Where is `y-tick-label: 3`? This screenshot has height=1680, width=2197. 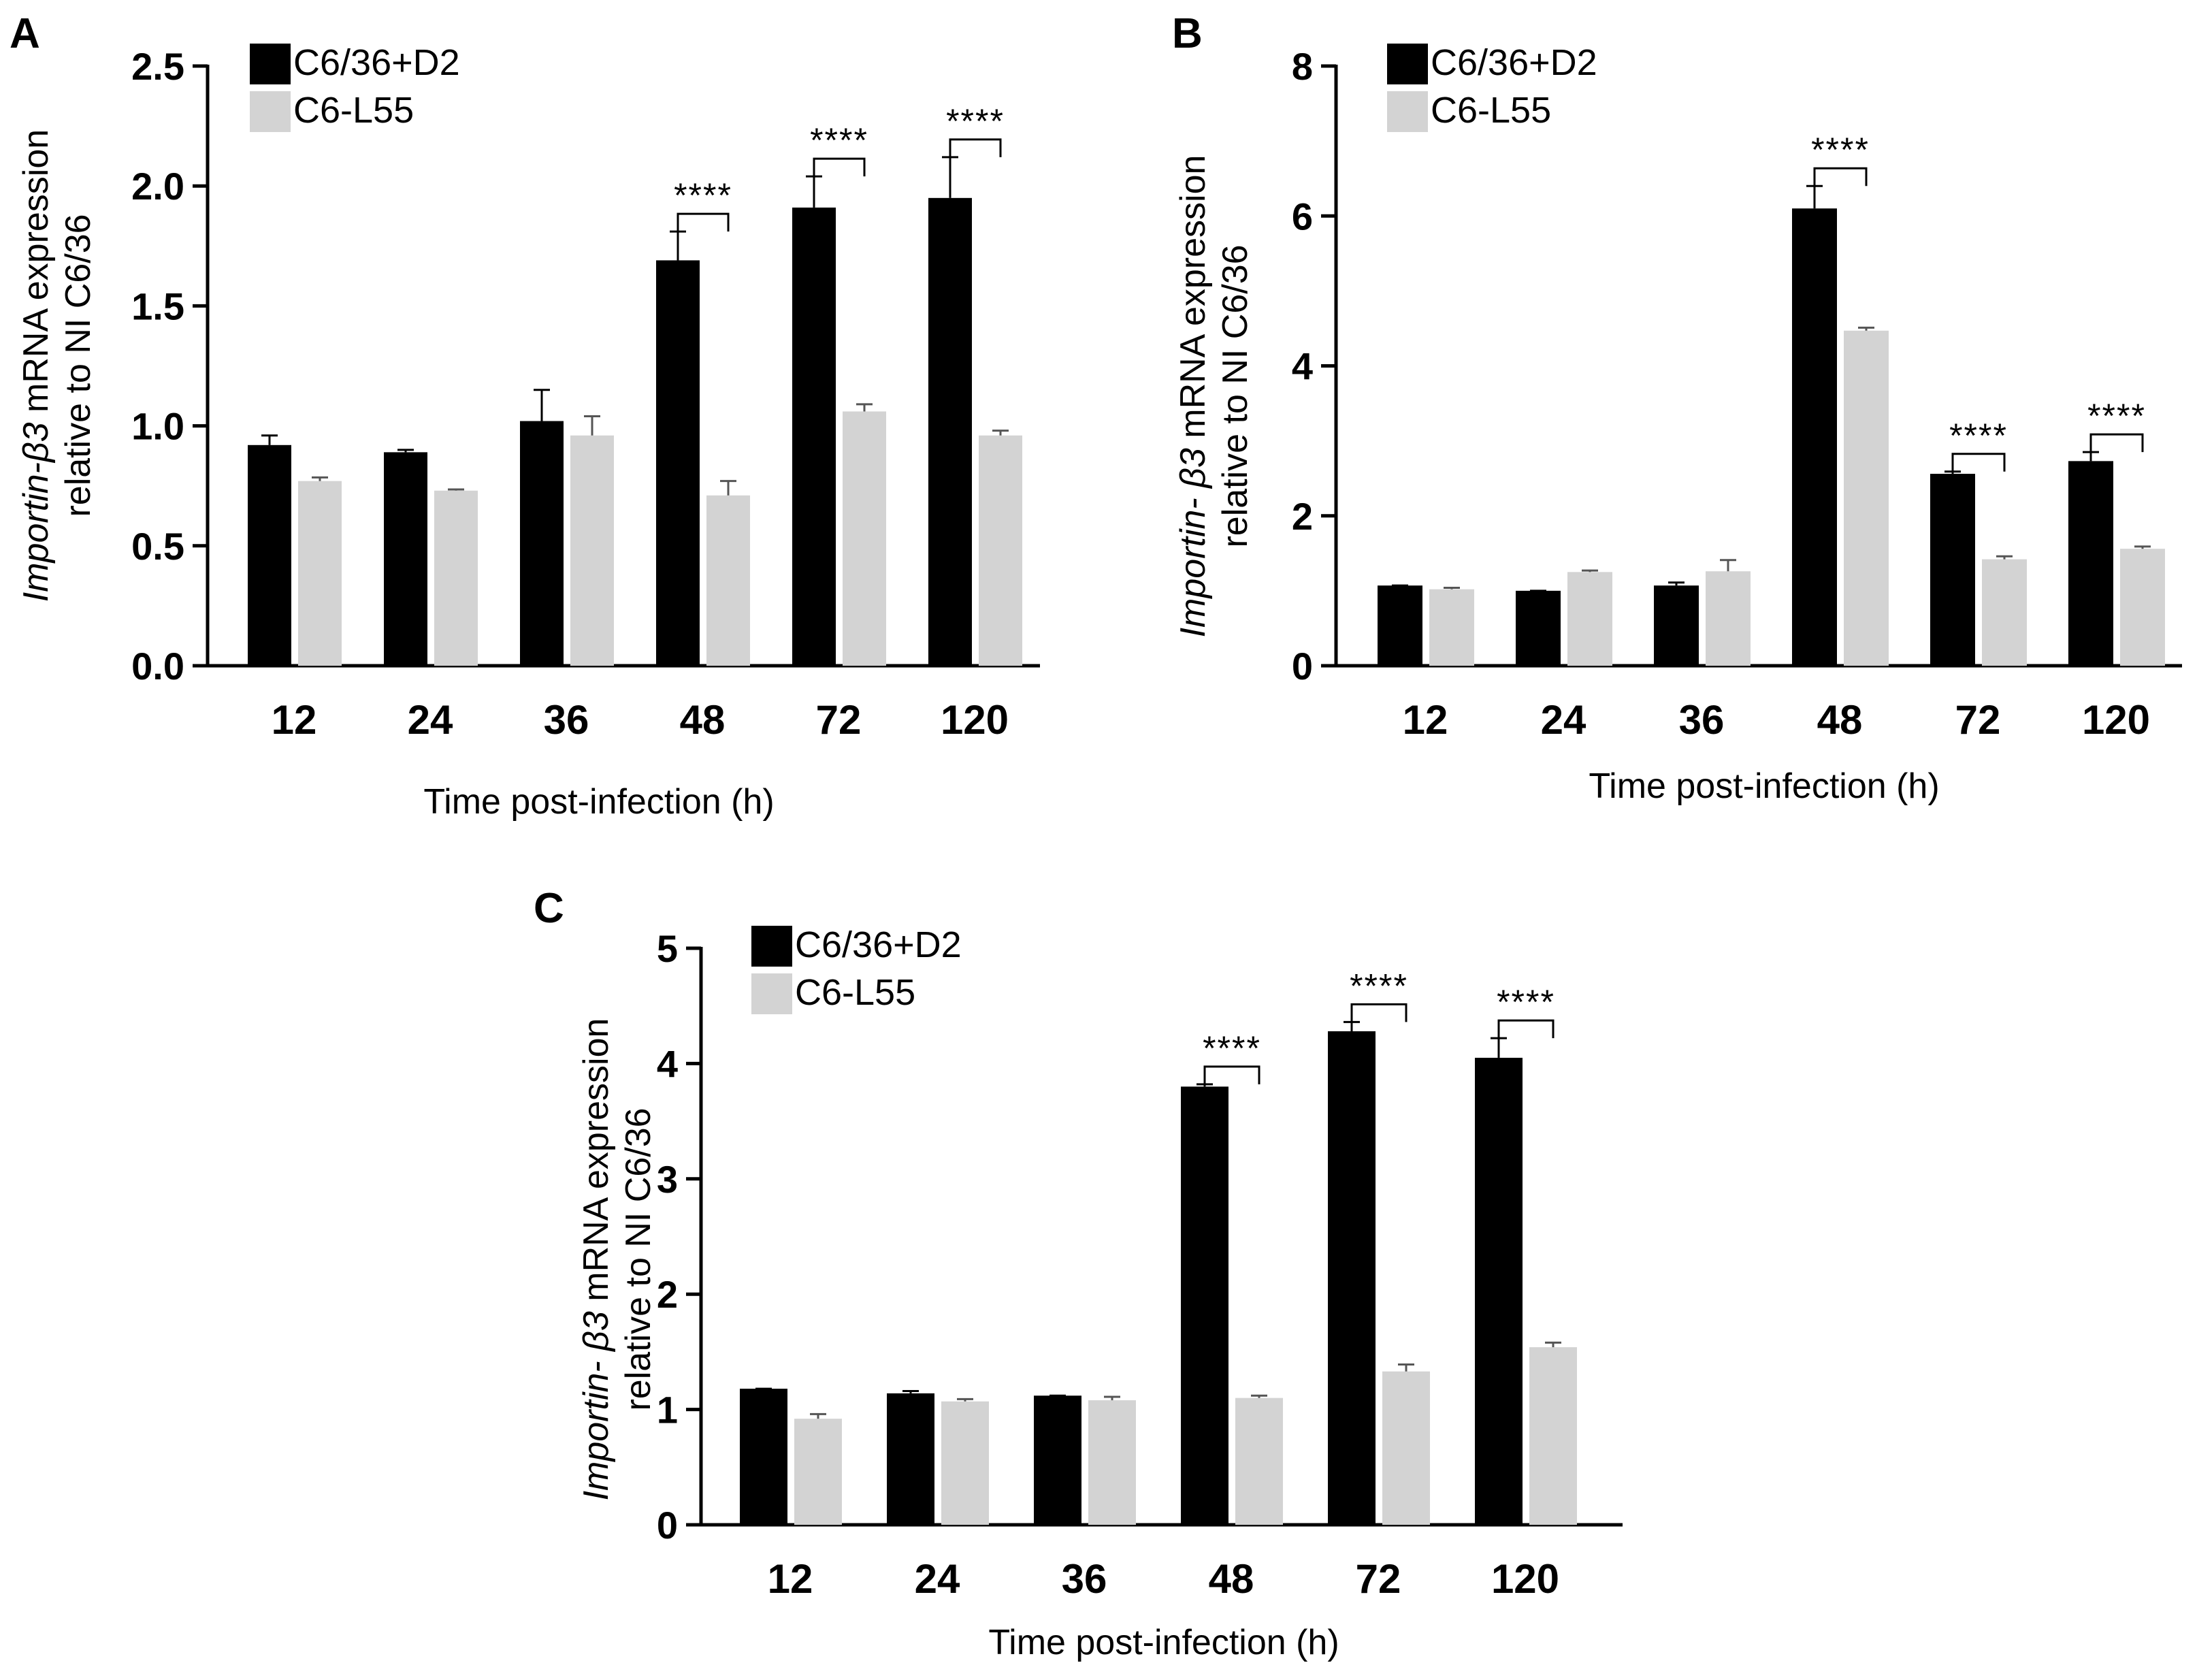 y-tick-label: 3 is located at coordinates (667, 1180).